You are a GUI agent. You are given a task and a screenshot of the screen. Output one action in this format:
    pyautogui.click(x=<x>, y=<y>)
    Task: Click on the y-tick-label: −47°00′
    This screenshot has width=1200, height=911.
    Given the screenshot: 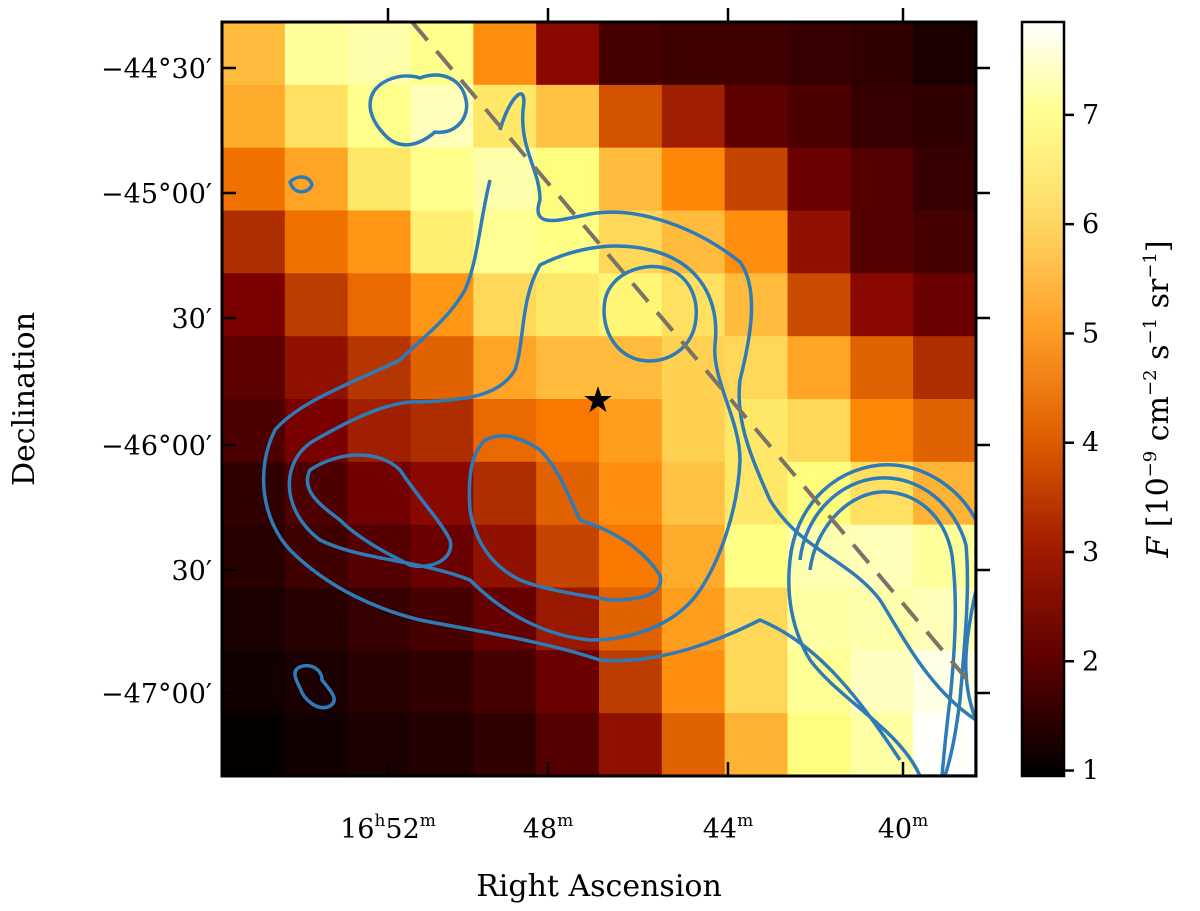 What is the action you would take?
    pyautogui.click(x=156, y=694)
    